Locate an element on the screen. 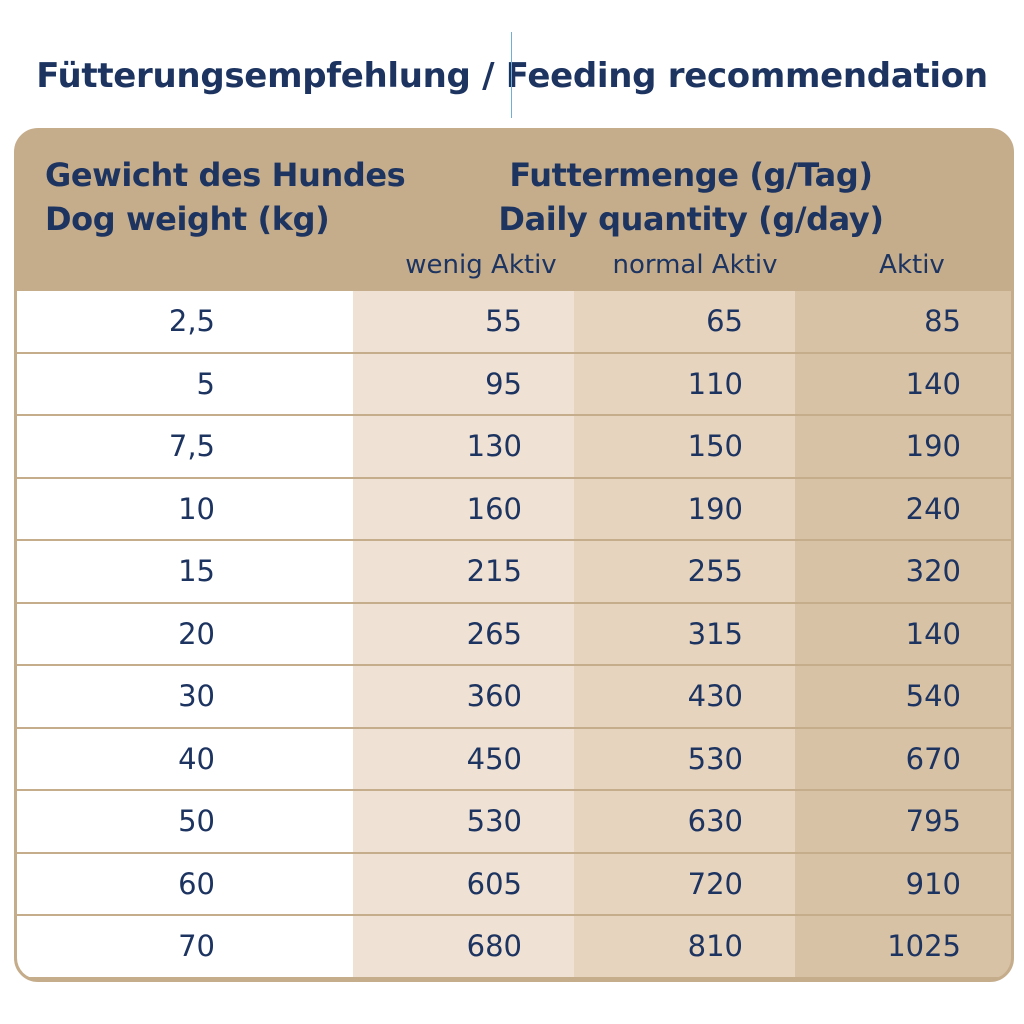 Image resolution: width=1024 pixels, height=1024 pixels. normal-activity-cell: 430 is located at coordinates (684, 696).